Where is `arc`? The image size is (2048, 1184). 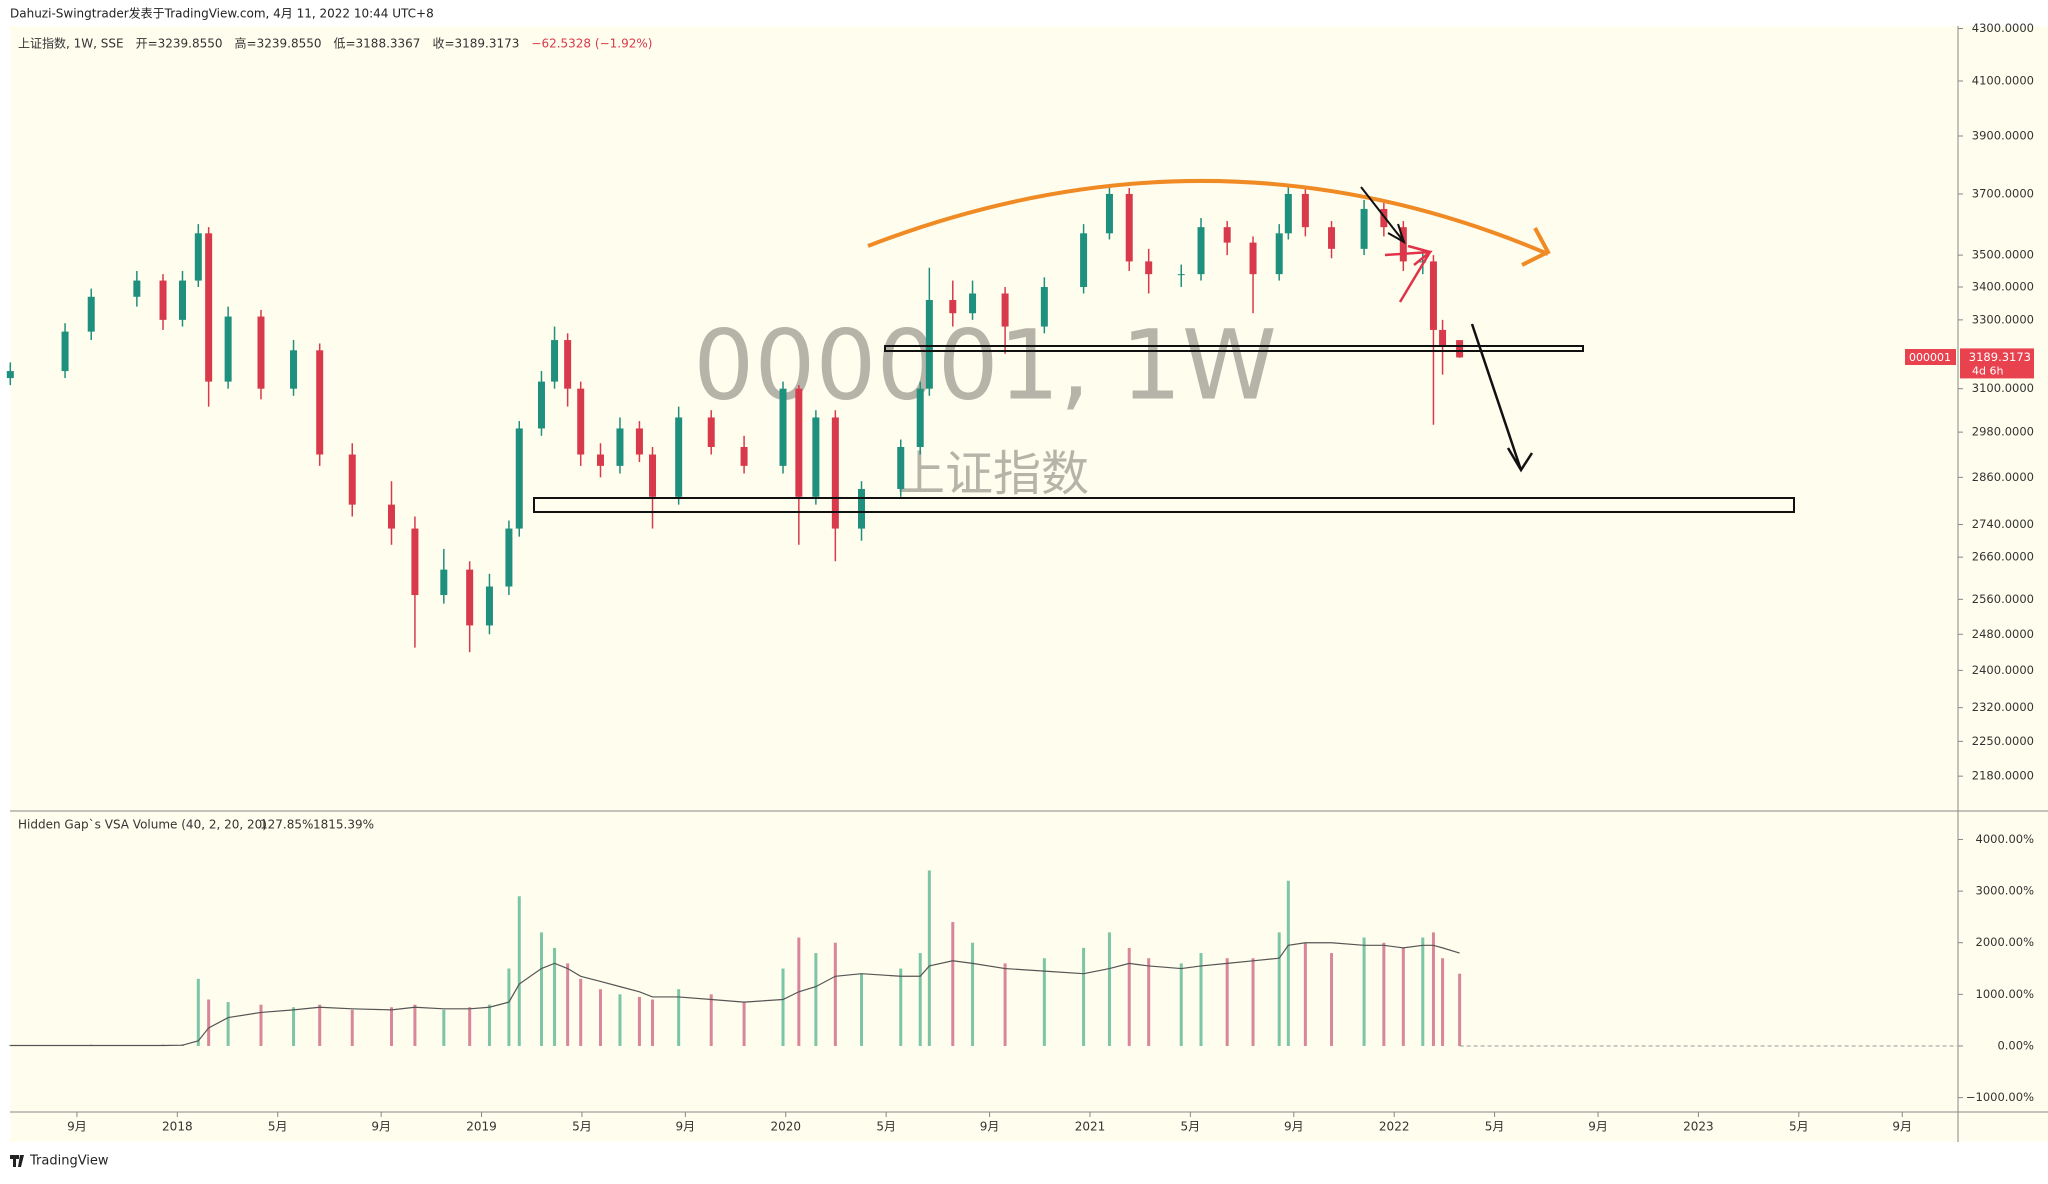 arc is located at coordinates (1208, 217).